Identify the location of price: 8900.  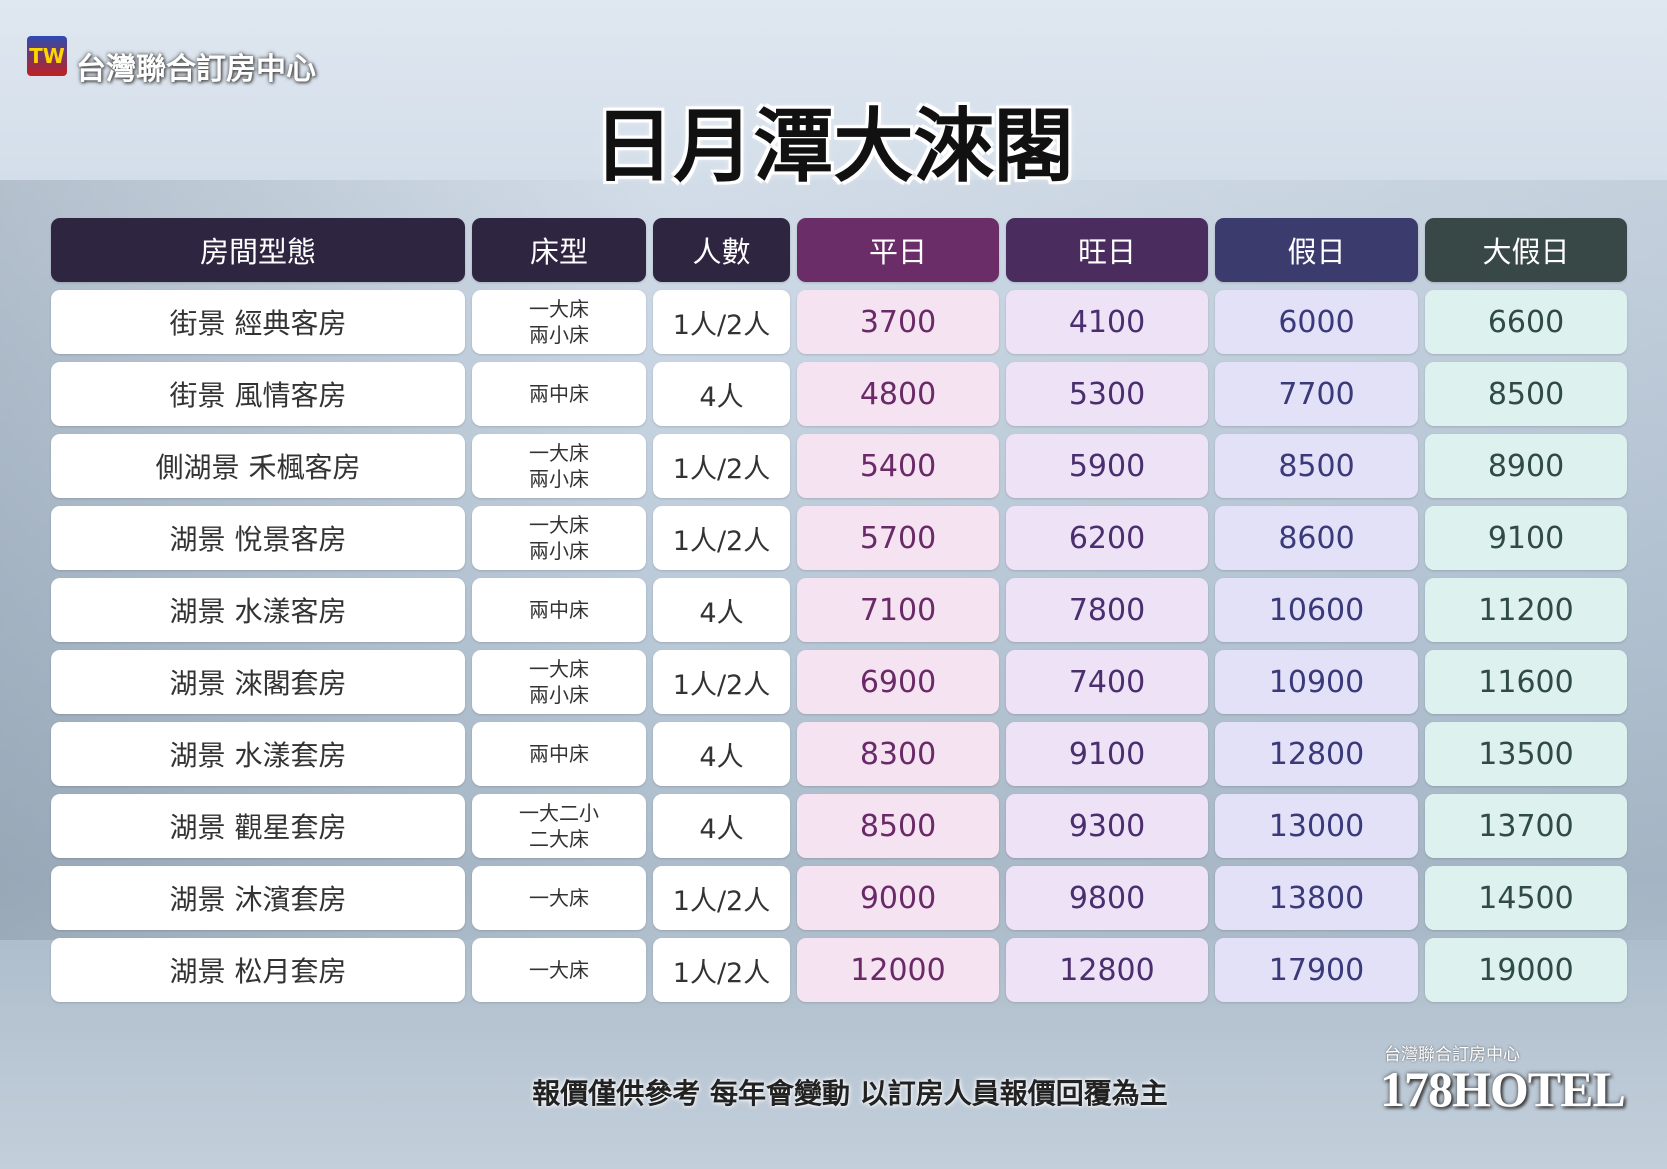
(1526, 466).